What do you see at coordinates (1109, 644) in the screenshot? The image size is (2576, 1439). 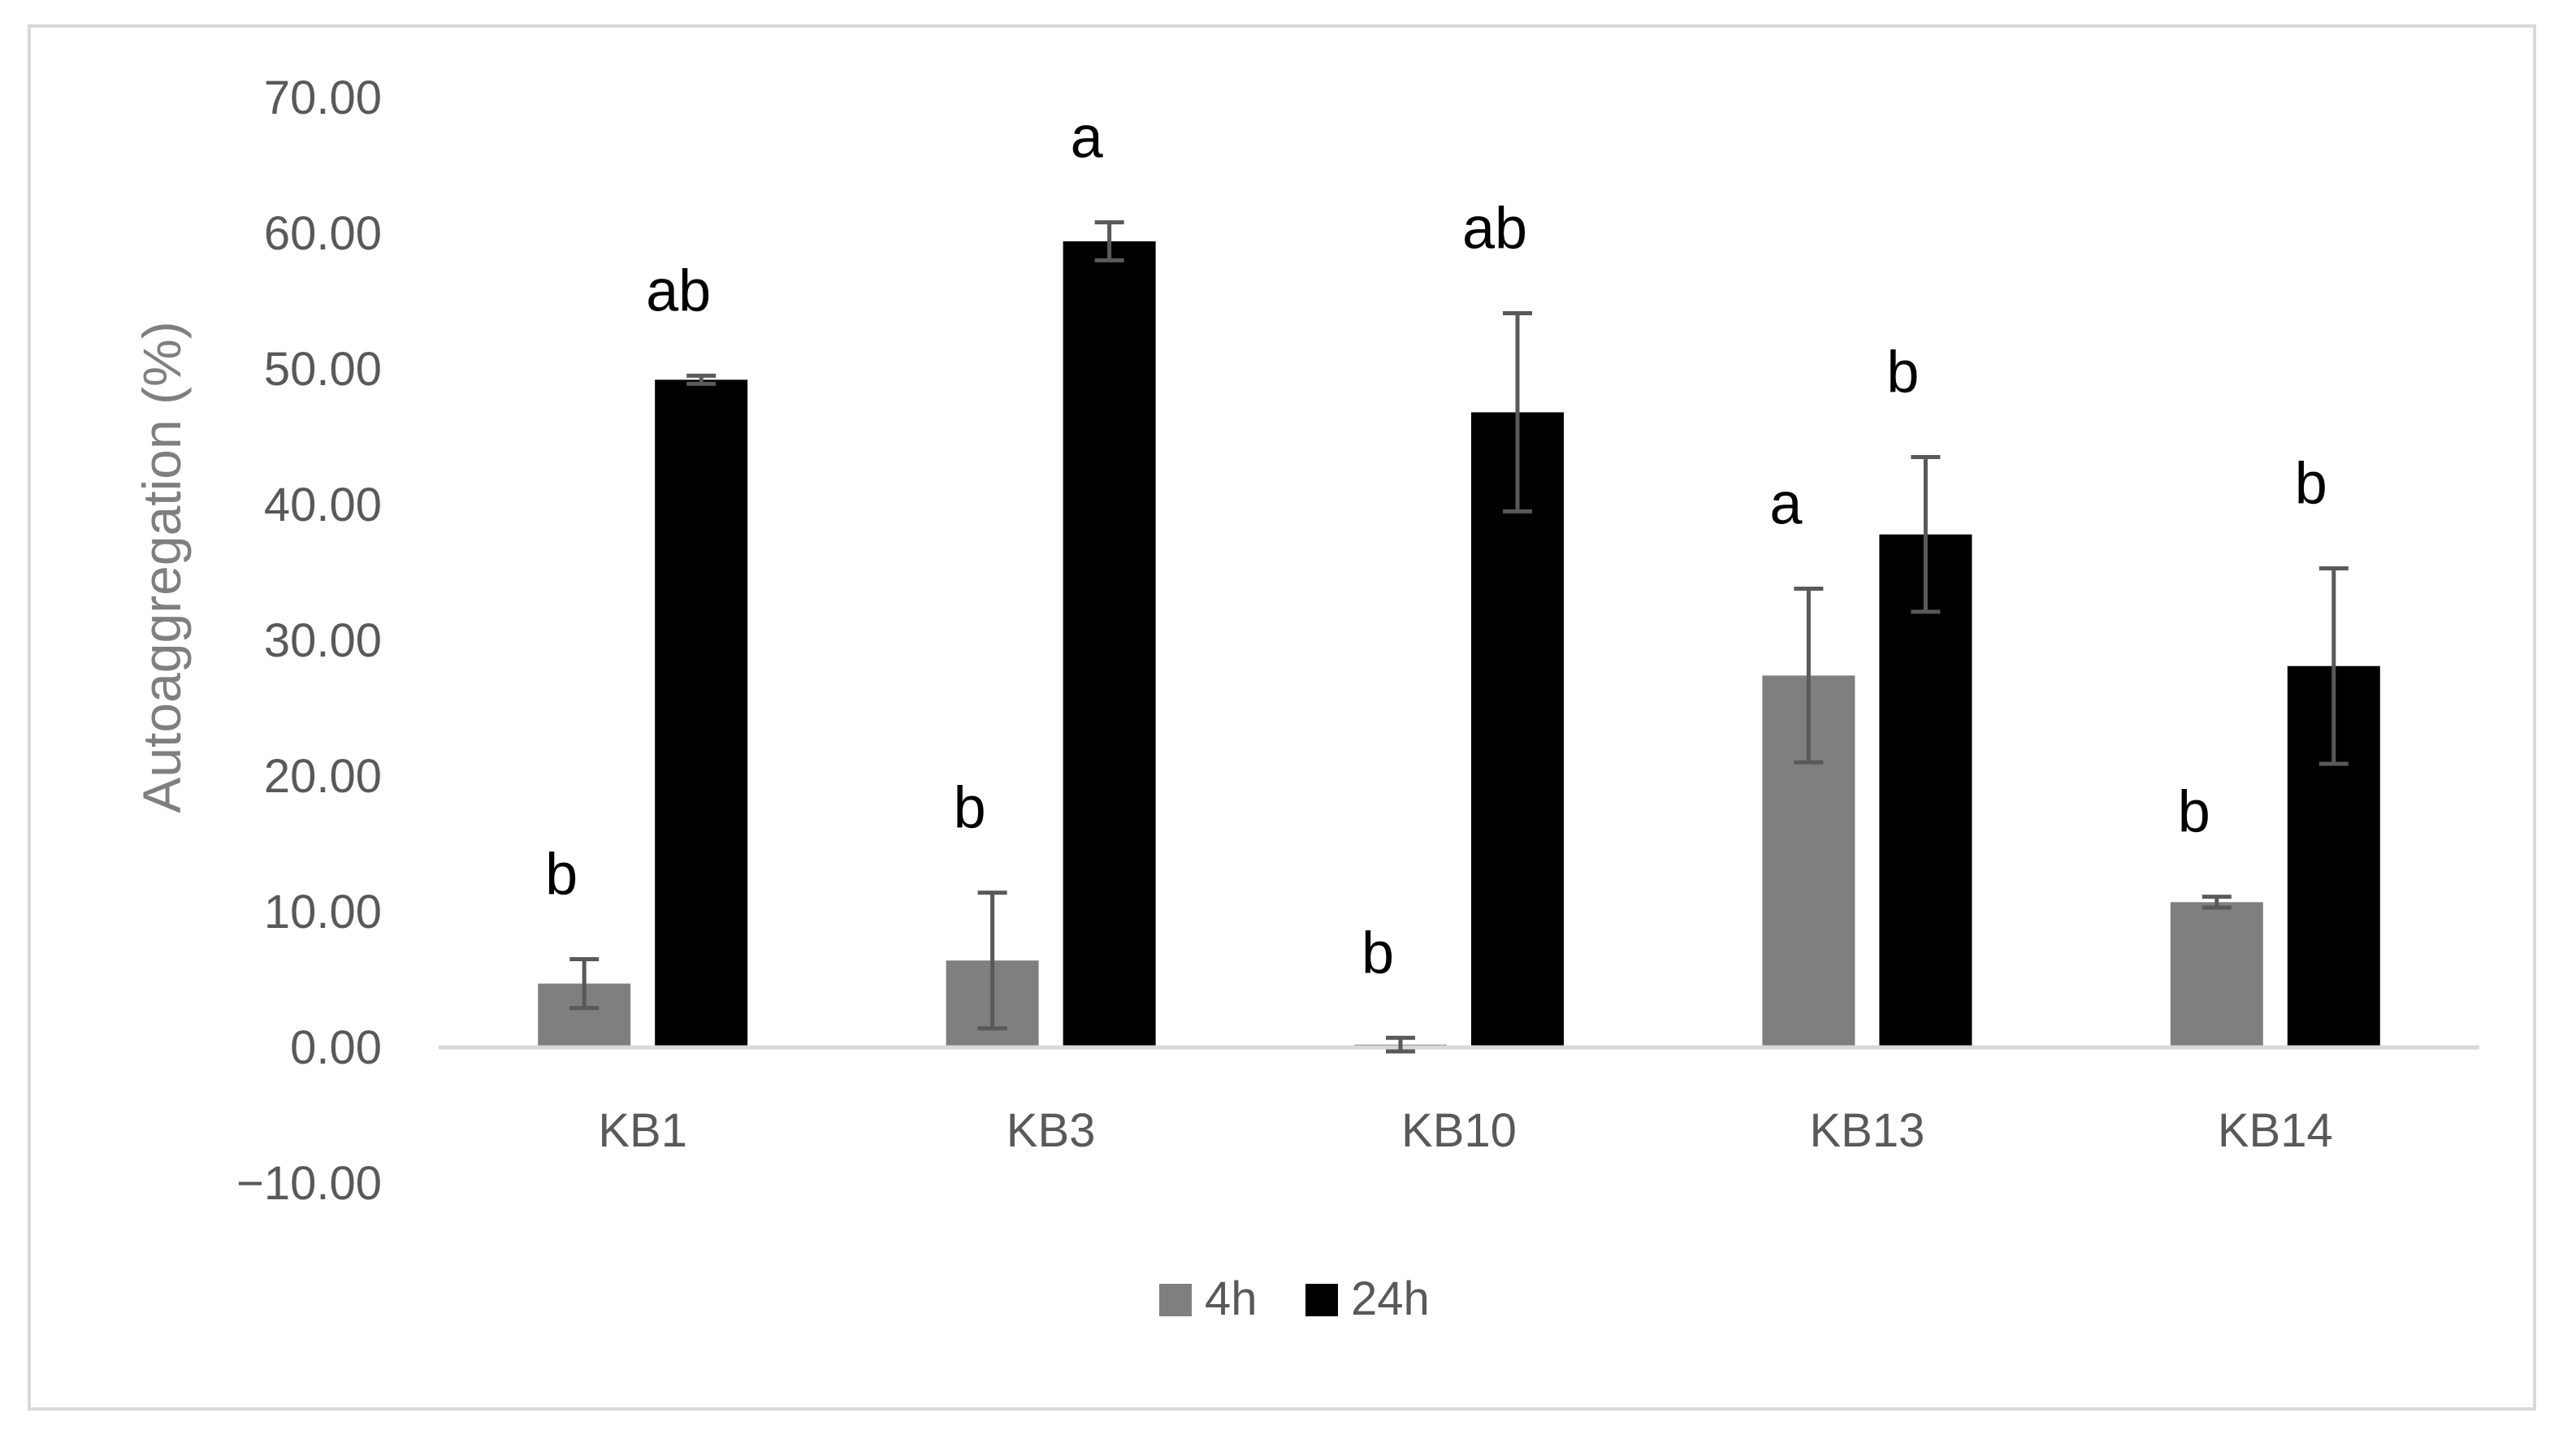 I see `bar-24h-KB3` at bounding box center [1109, 644].